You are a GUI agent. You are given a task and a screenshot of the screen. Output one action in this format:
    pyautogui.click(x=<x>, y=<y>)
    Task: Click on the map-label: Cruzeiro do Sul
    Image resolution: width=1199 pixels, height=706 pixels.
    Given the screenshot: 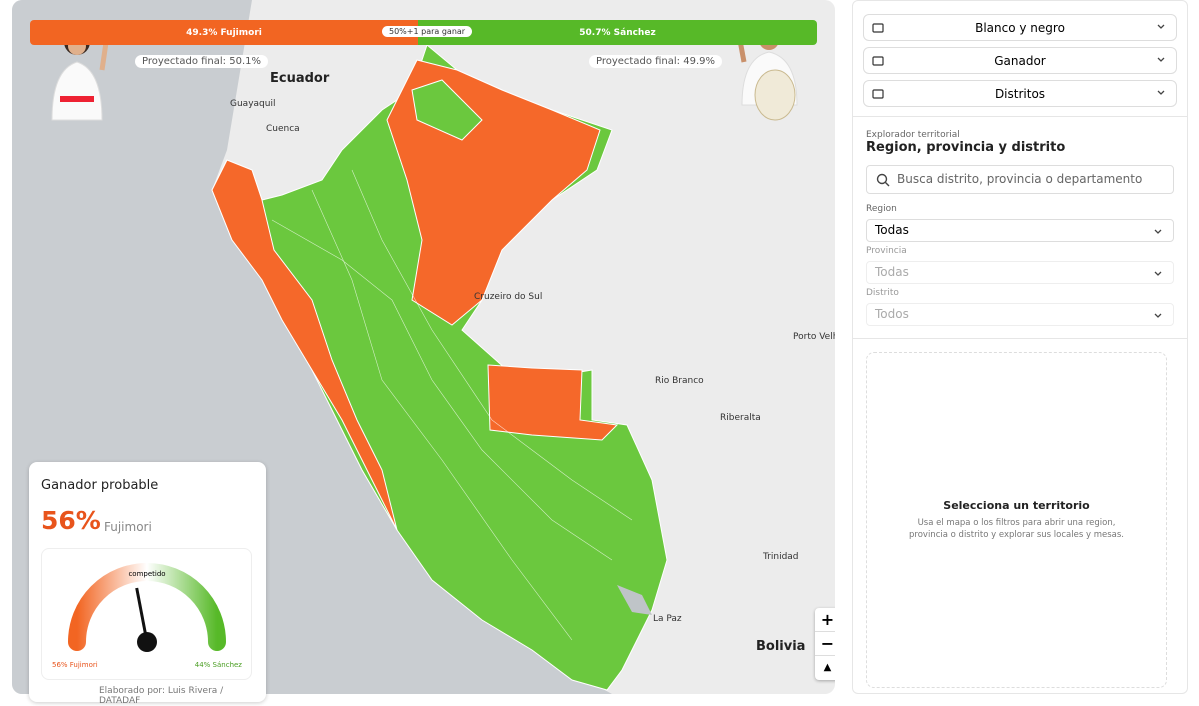 What is the action you would take?
    pyautogui.click(x=508, y=297)
    